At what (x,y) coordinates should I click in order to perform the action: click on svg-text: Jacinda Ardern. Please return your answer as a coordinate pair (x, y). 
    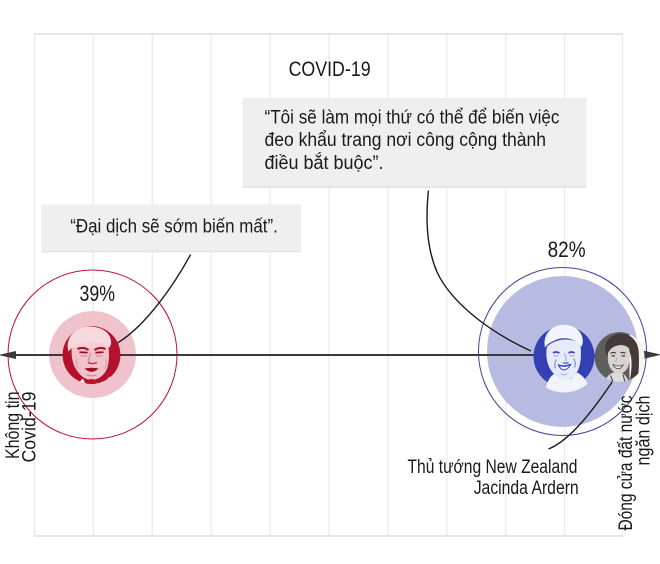
    Looking at the image, I should click on (526, 488).